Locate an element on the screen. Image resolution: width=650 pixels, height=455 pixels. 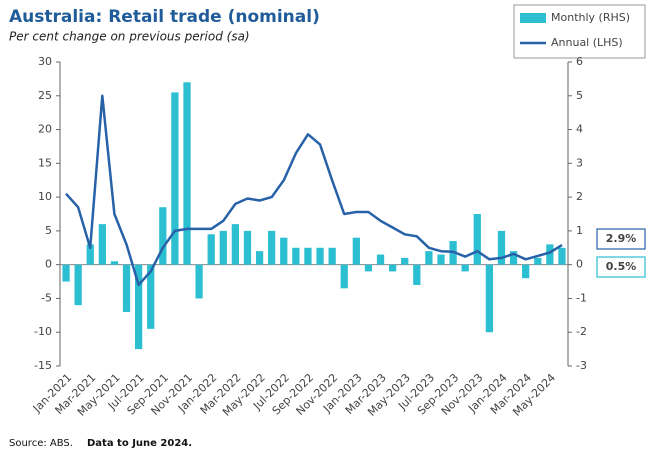
y2-tick-label: 1 is located at coordinates (579, 230).